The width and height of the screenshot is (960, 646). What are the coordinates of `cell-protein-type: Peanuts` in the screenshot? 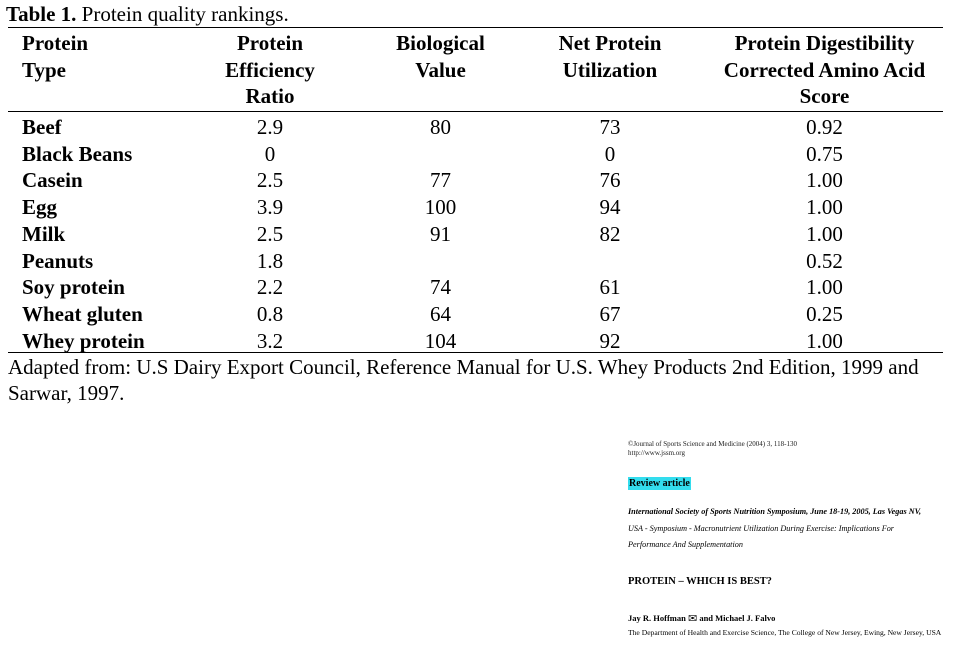 It's located at (58, 260).